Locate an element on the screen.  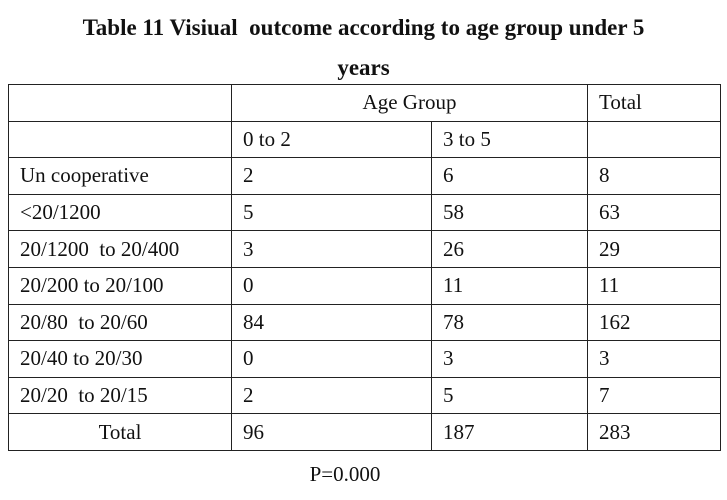
table-row: 20/80 to 20/60 84 78 162 is located at coordinates (364, 322).